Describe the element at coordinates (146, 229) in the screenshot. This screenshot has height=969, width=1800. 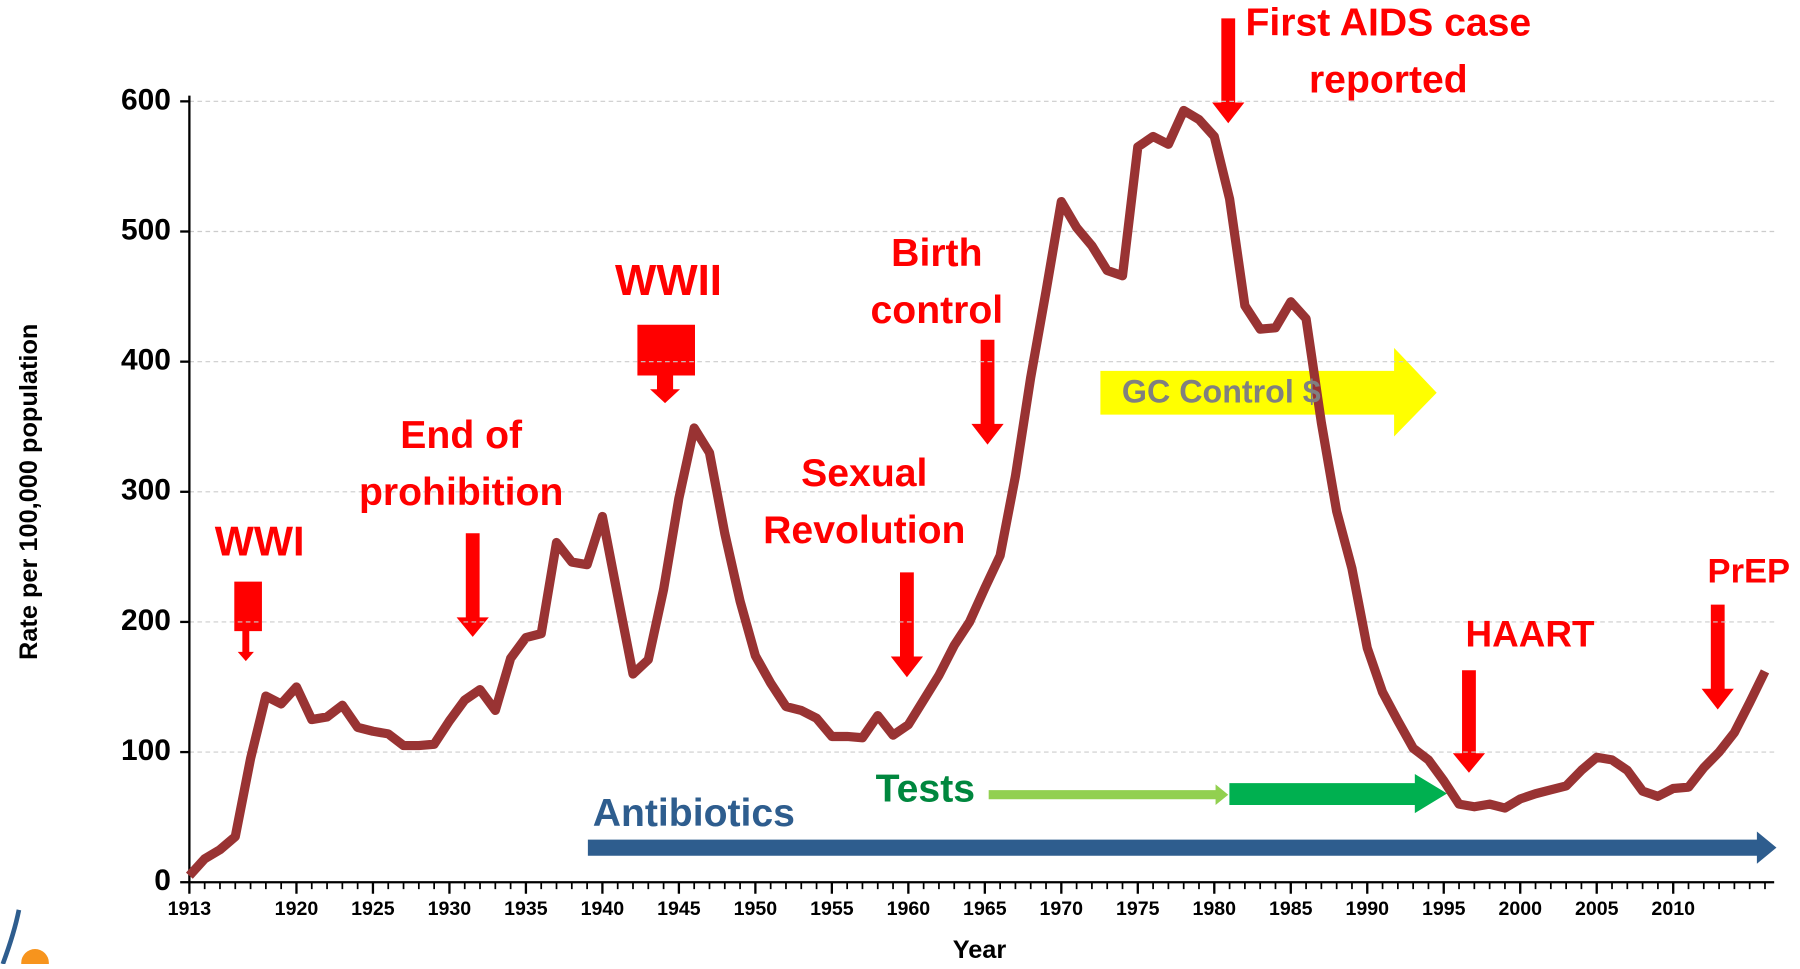
I see `y-tick-label: 500` at that location.